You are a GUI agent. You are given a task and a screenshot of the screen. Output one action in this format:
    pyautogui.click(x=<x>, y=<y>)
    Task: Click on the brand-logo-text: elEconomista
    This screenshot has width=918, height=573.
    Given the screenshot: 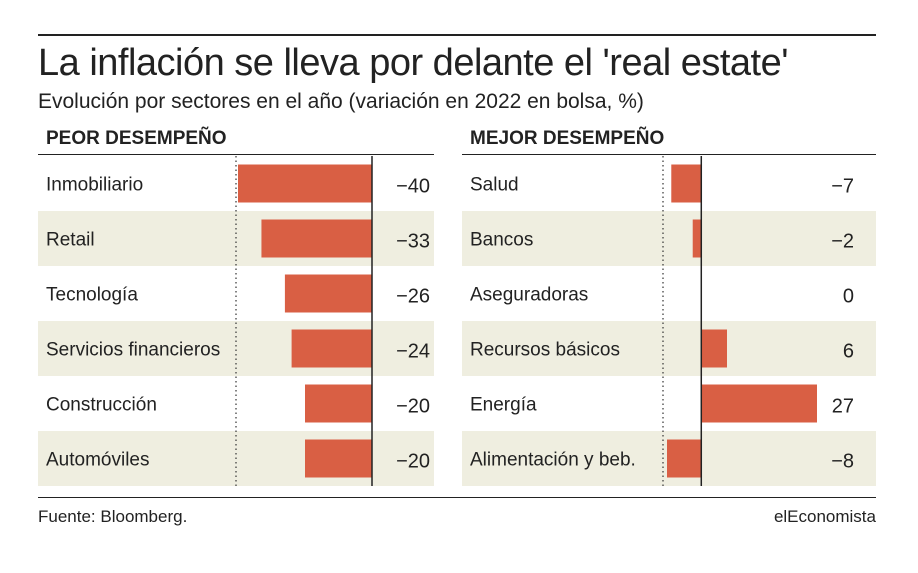 What is the action you would take?
    pyautogui.click(x=824, y=516)
    